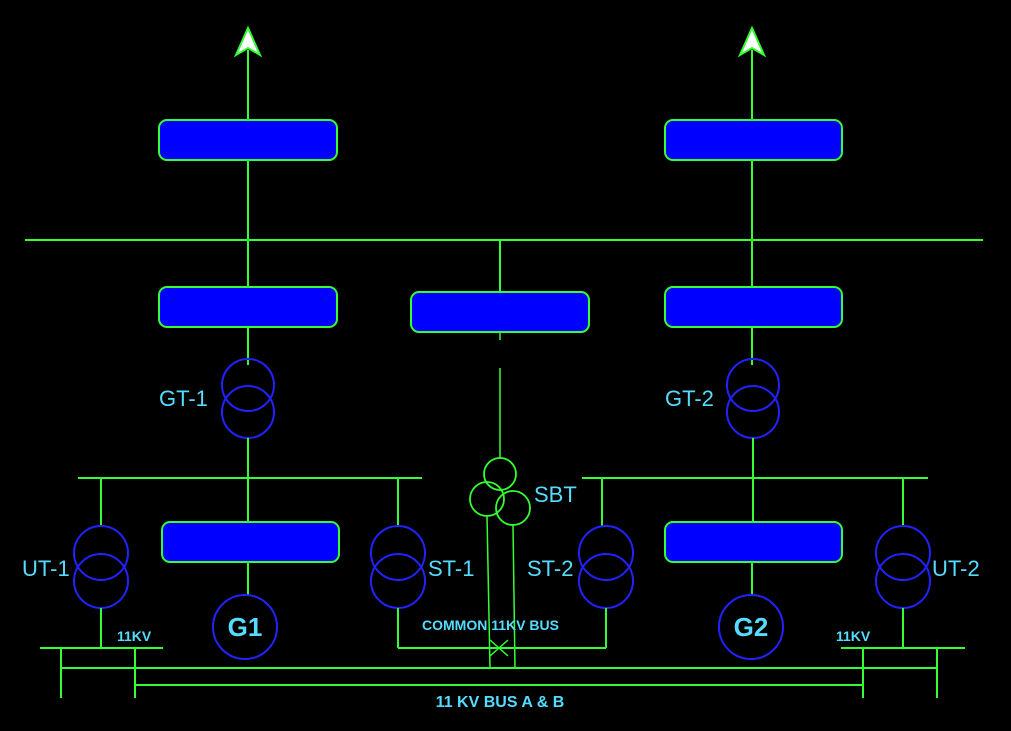  I want to click on breaker-left-top, so click(248, 140).